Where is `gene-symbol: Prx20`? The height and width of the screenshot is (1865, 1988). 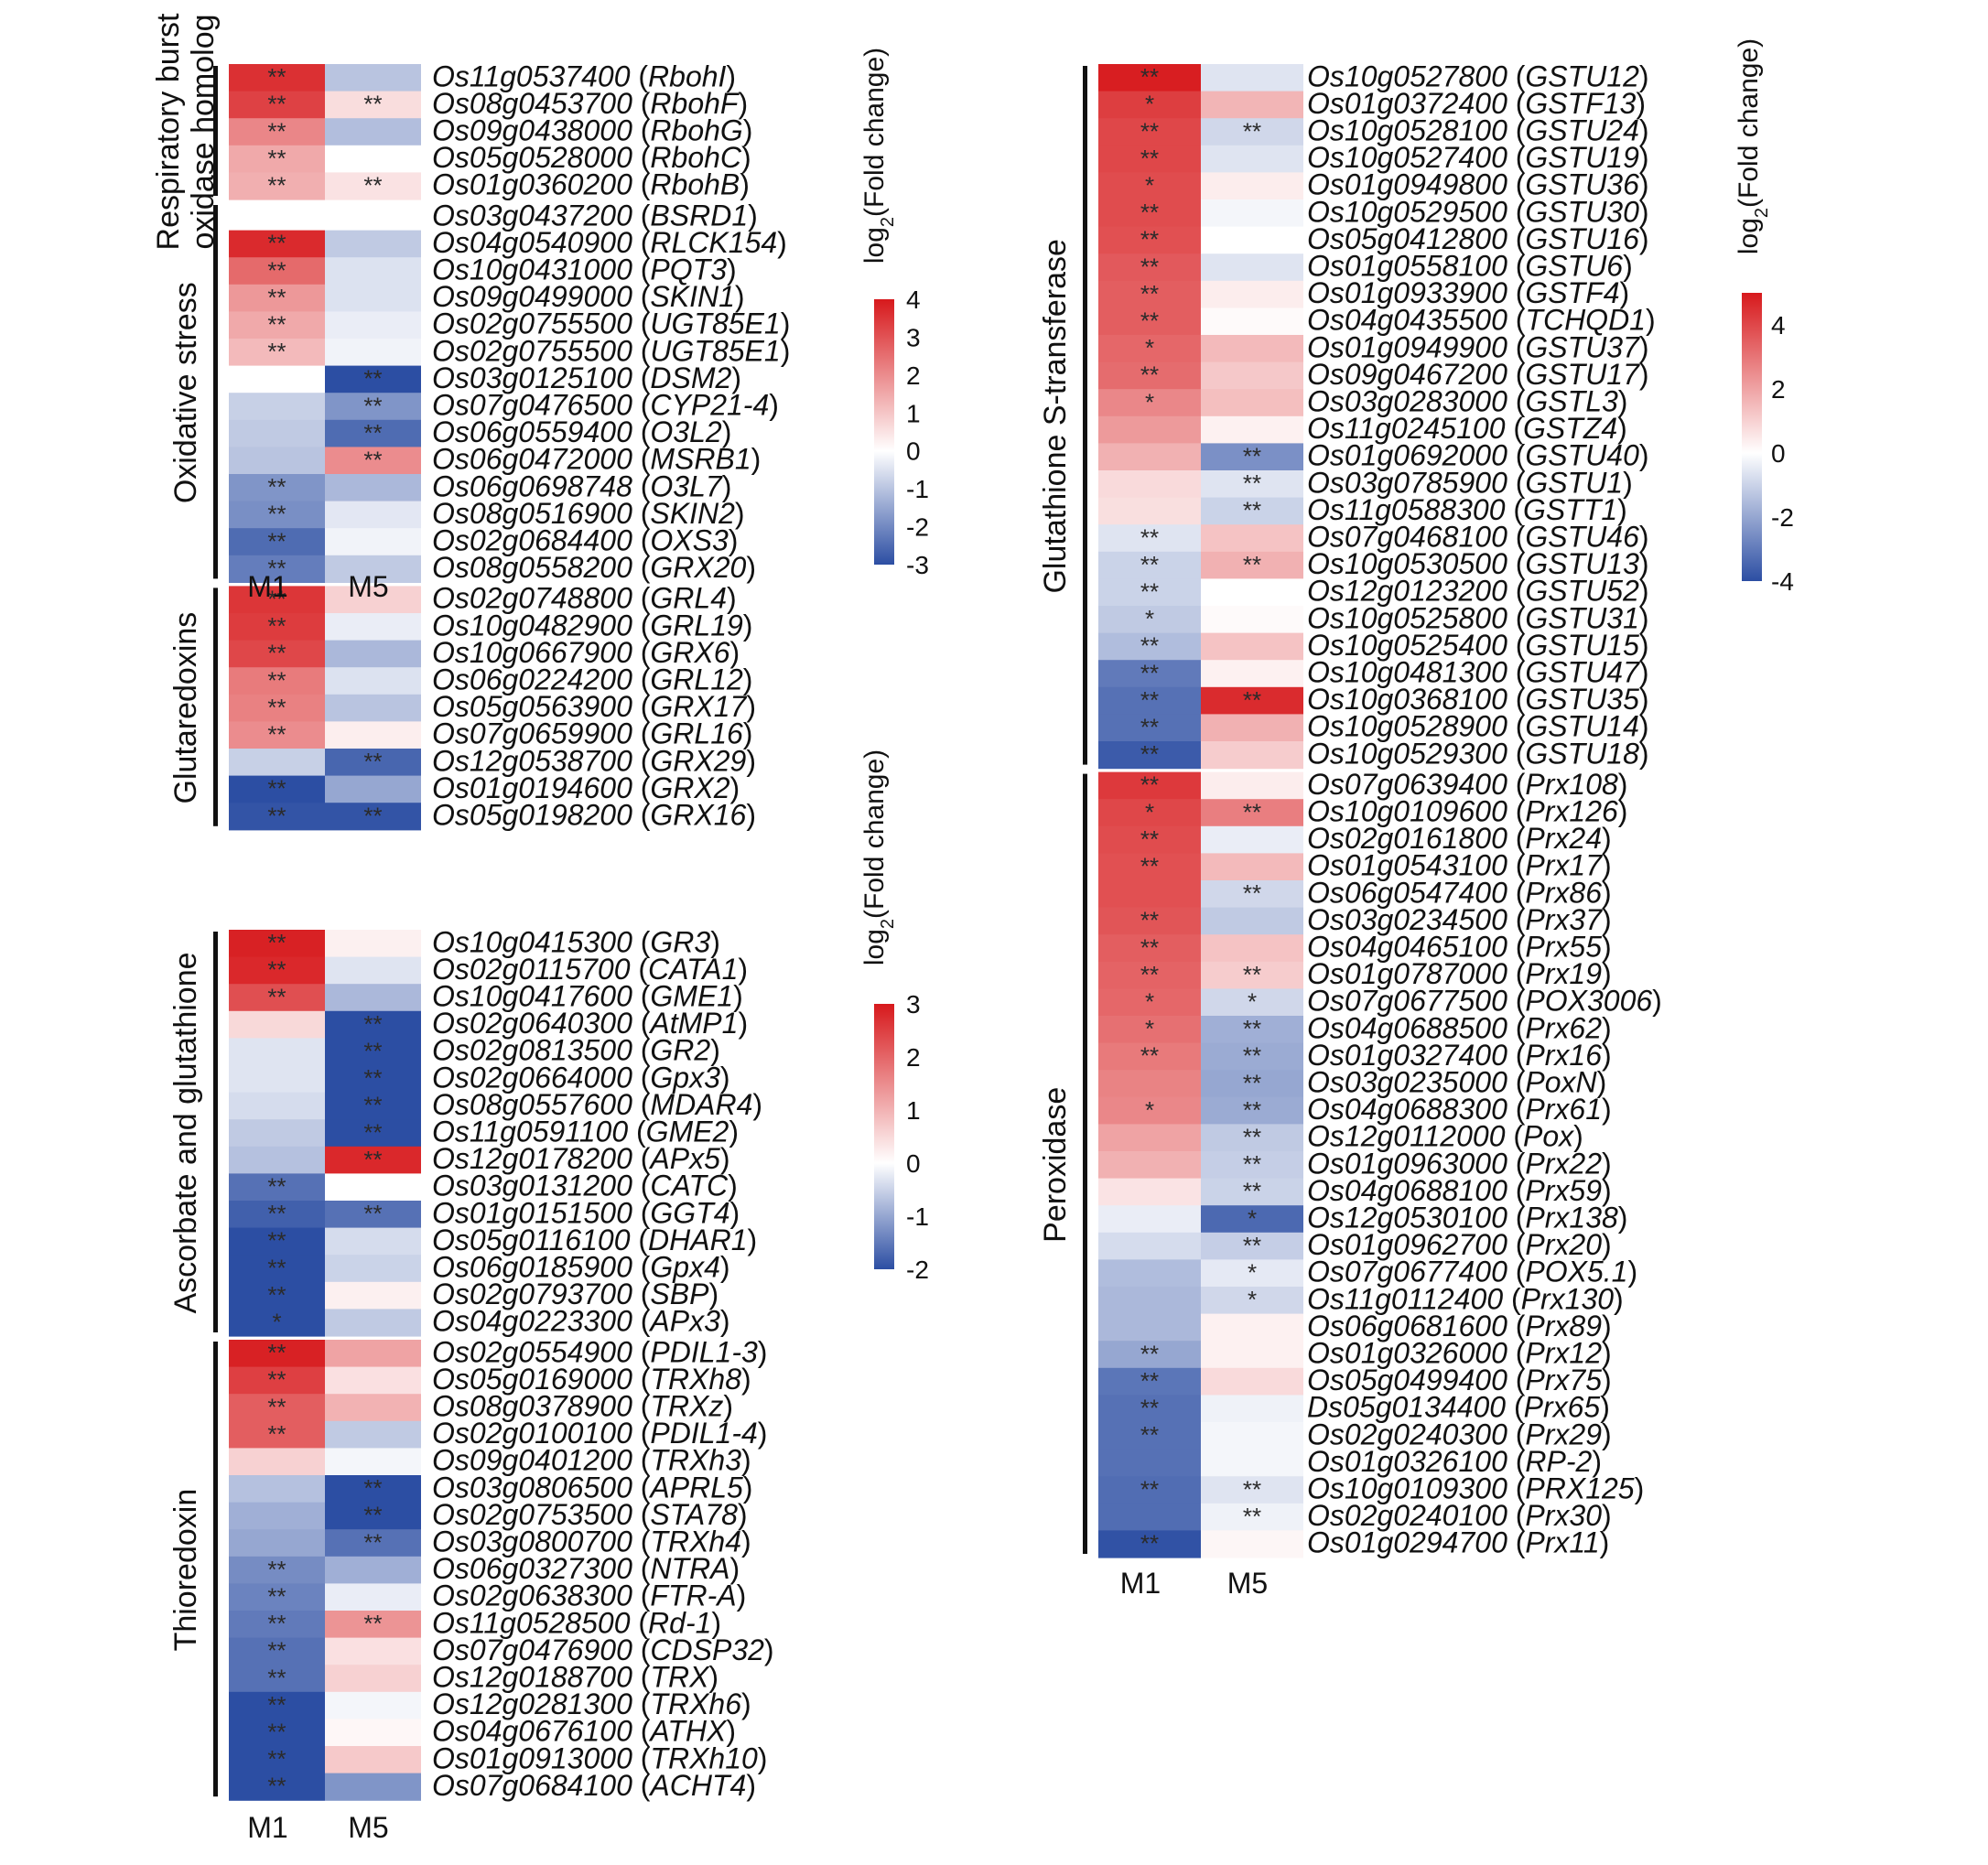
gene-symbol: Prx20 is located at coordinates (1563, 1245).